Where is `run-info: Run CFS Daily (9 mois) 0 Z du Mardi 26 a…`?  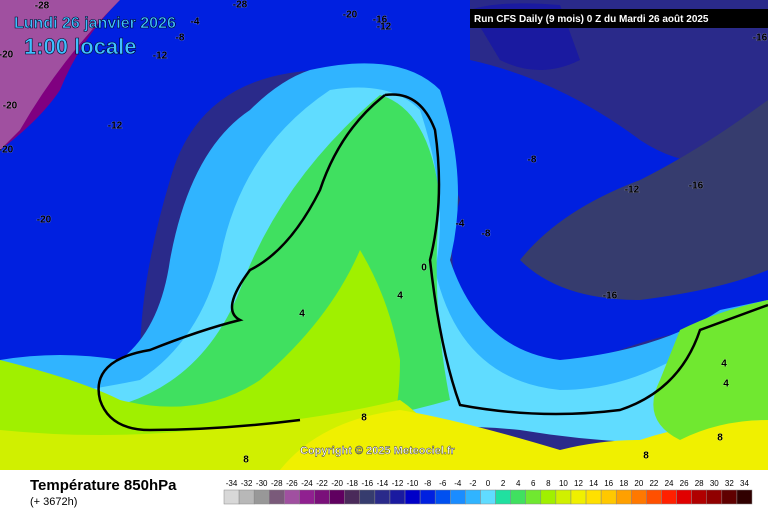
run-info: Run CFS Daily (9 mois) 0 Z du Mardi 26 a… is located at coordinates (591, 19).